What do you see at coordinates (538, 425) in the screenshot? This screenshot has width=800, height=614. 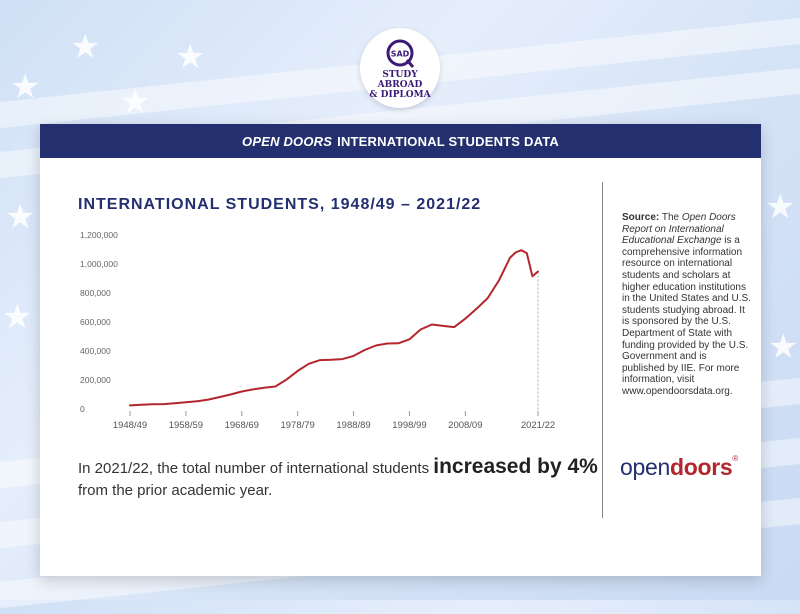 I see `x-tick-label: 2021/22` at bounding box center [538, 425].